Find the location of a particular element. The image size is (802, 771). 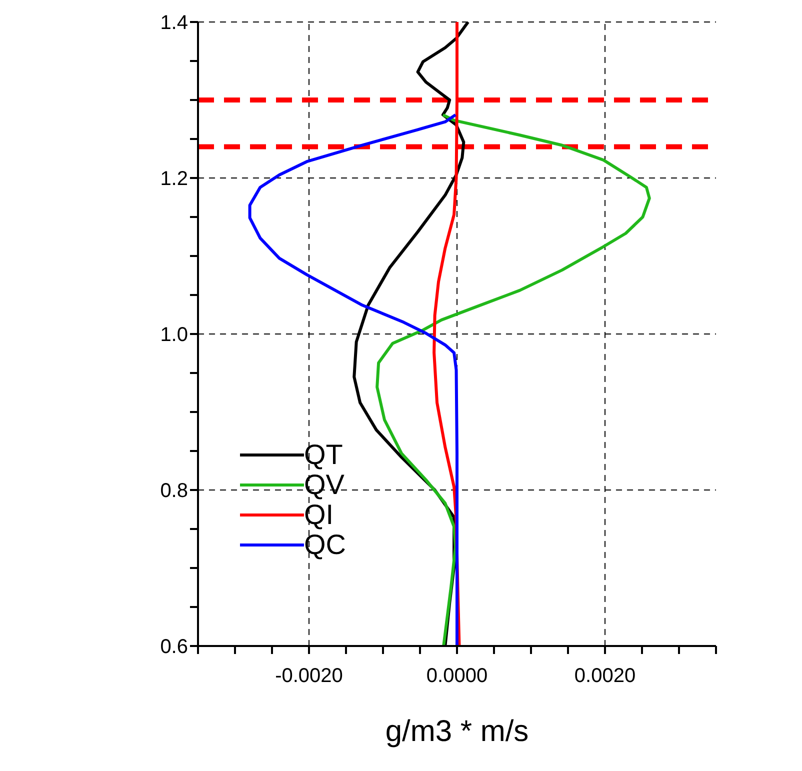

y-tick-label: 1.0 is located at coordinates (174, 335).